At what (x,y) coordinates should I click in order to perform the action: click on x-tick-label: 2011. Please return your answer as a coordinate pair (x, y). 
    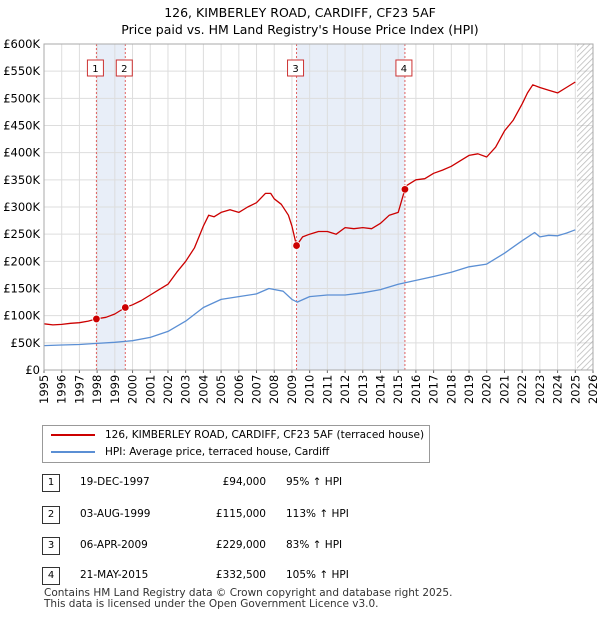
    Looking at the image, I should click on (327, 389).